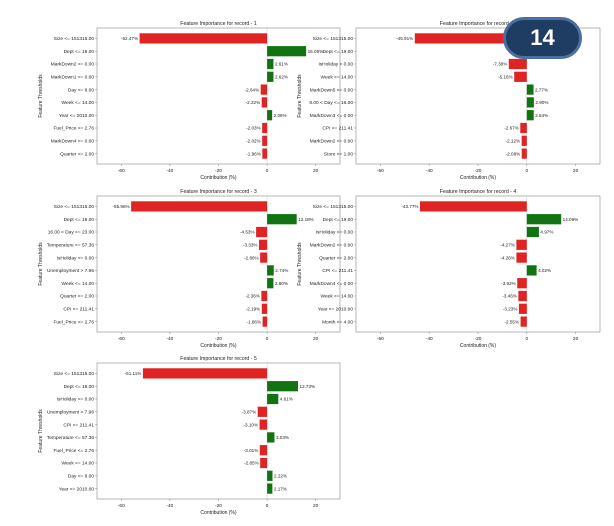 The image size is (614, 526). I want to click on chart2-value-label: 2.84%, so click(541, 115).